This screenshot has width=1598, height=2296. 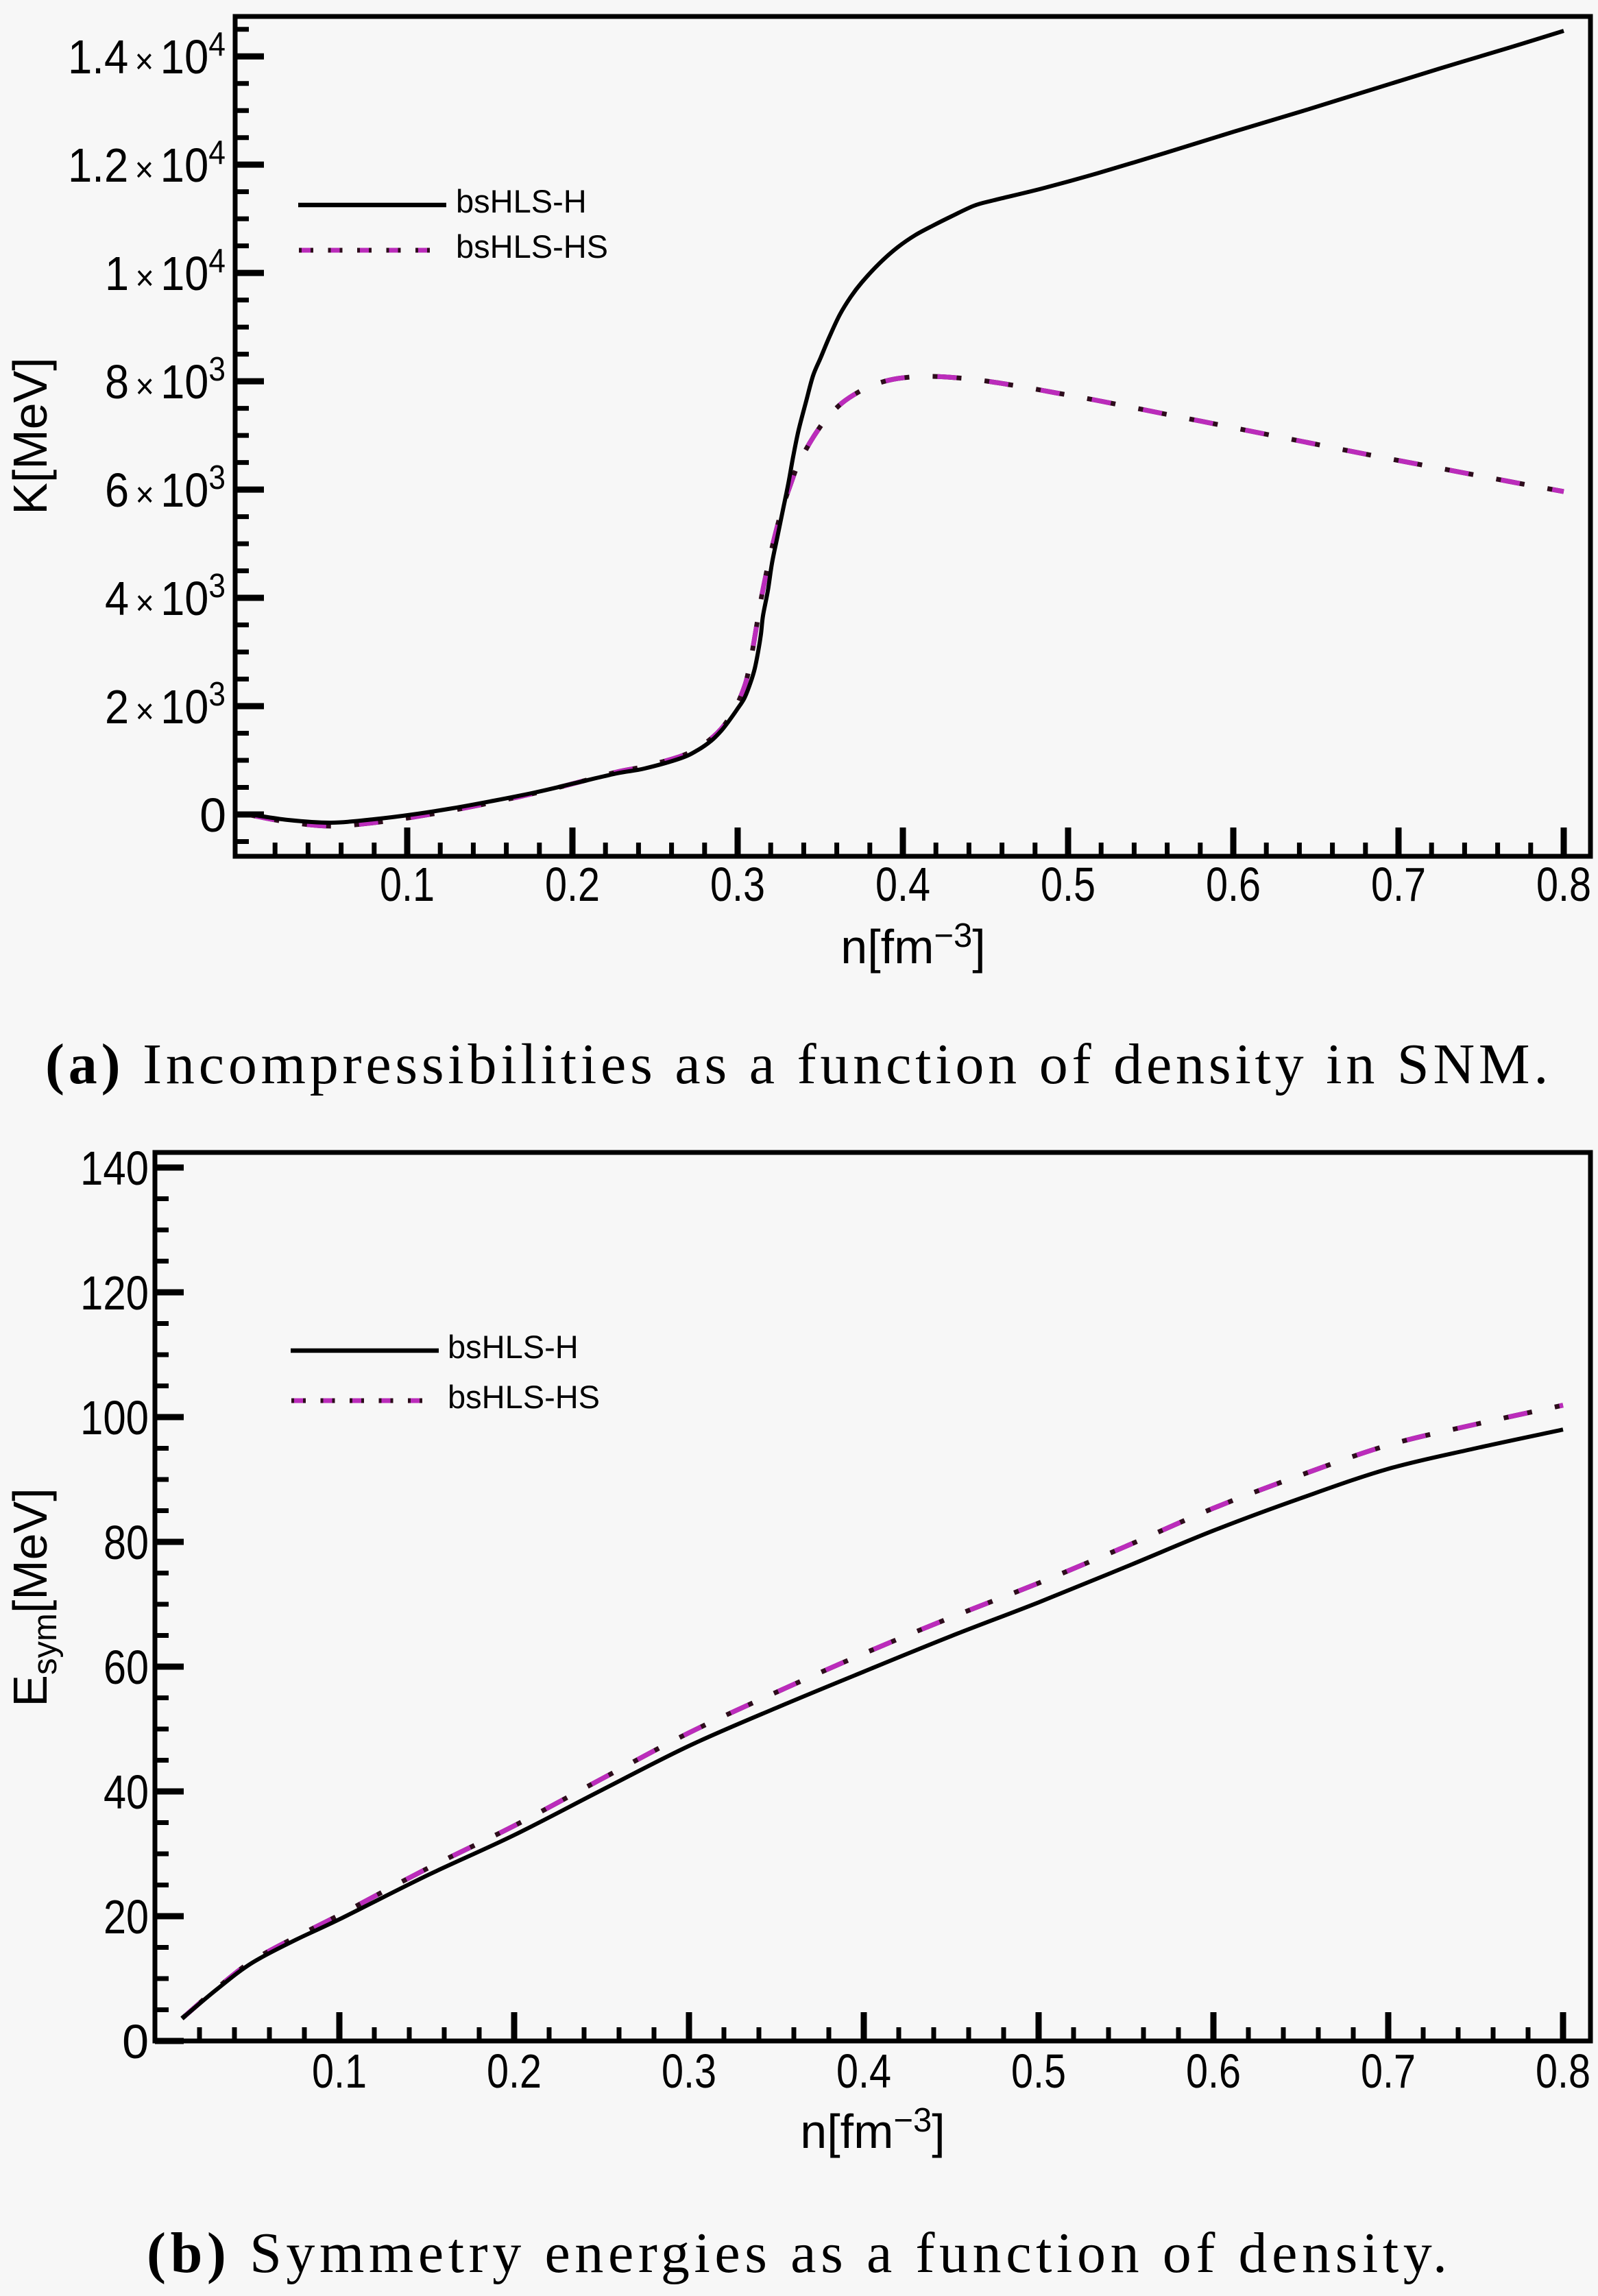 I want to click on svg-text: 1 × 10⁴, so click(x=165, y=271).